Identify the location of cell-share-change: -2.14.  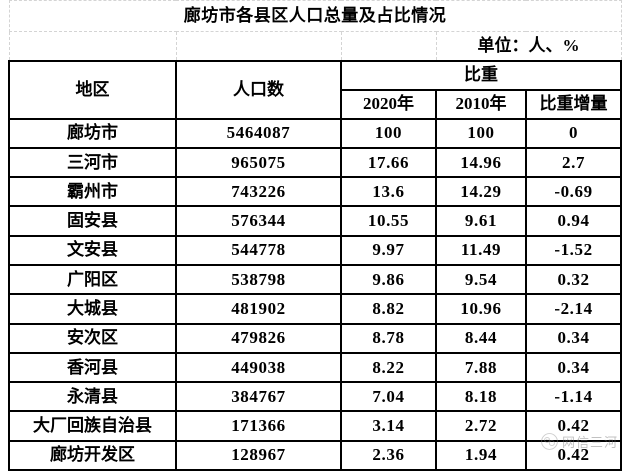
(573, 309).